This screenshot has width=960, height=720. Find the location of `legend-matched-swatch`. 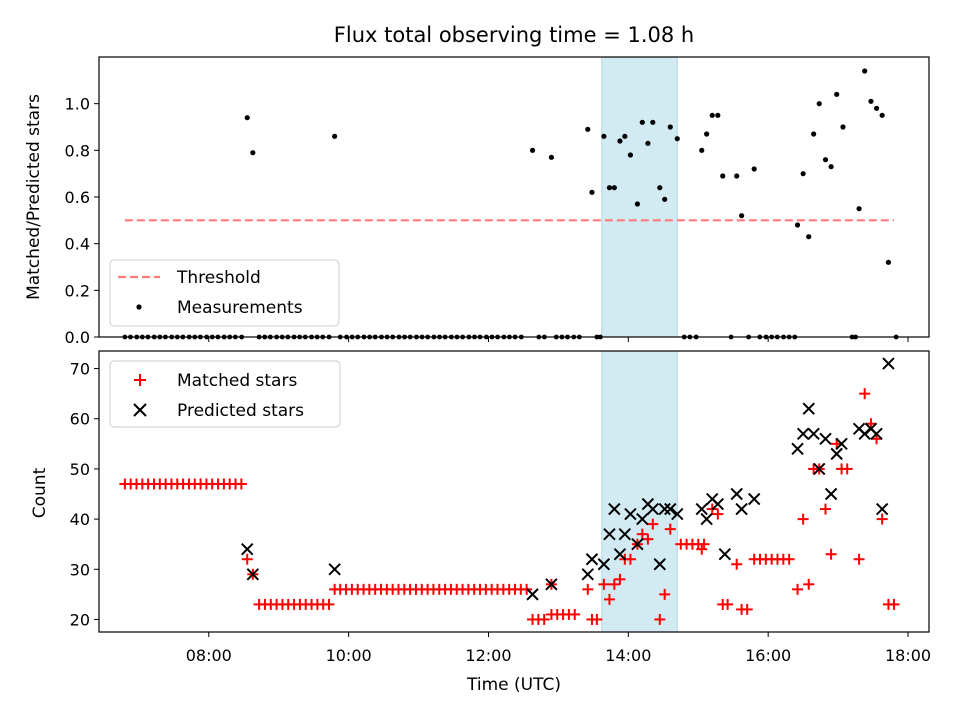

legend-matched-swatch is located at coordinates (140, 380).